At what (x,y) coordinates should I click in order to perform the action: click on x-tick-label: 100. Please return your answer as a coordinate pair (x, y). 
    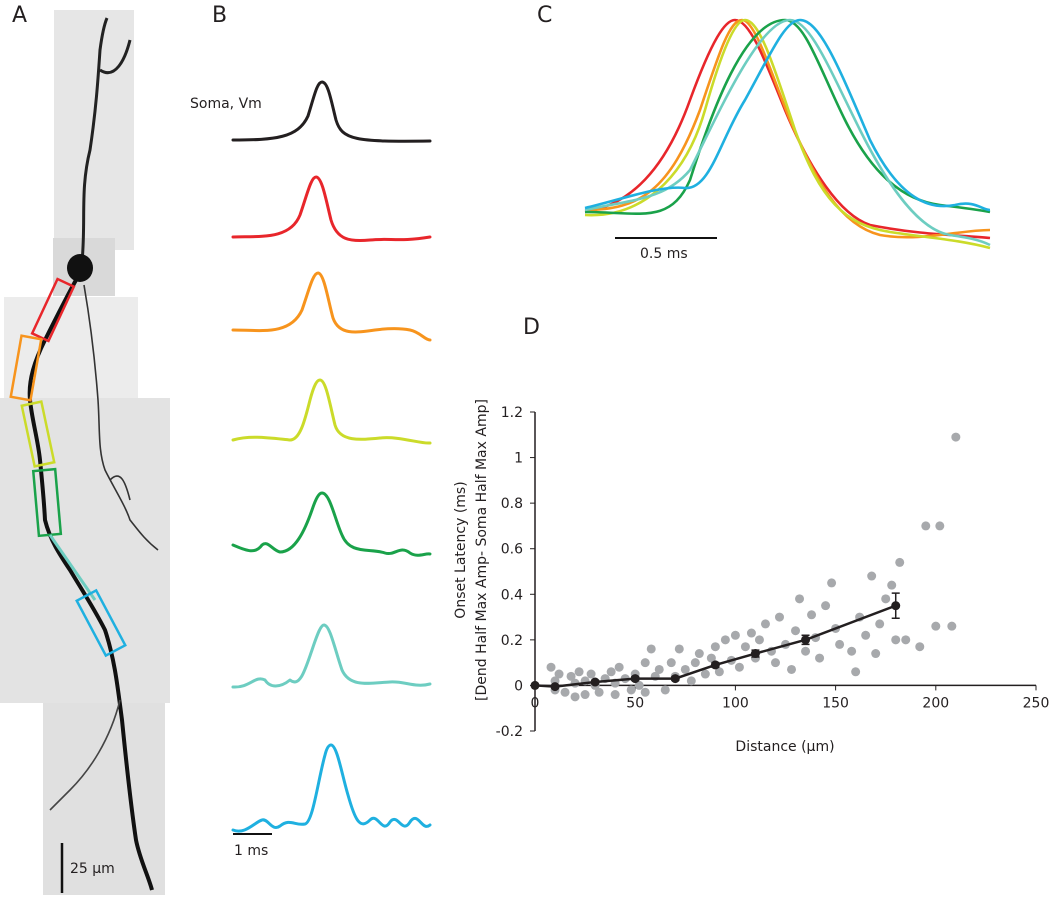
    Looking at the image, I should click on (735, 703).